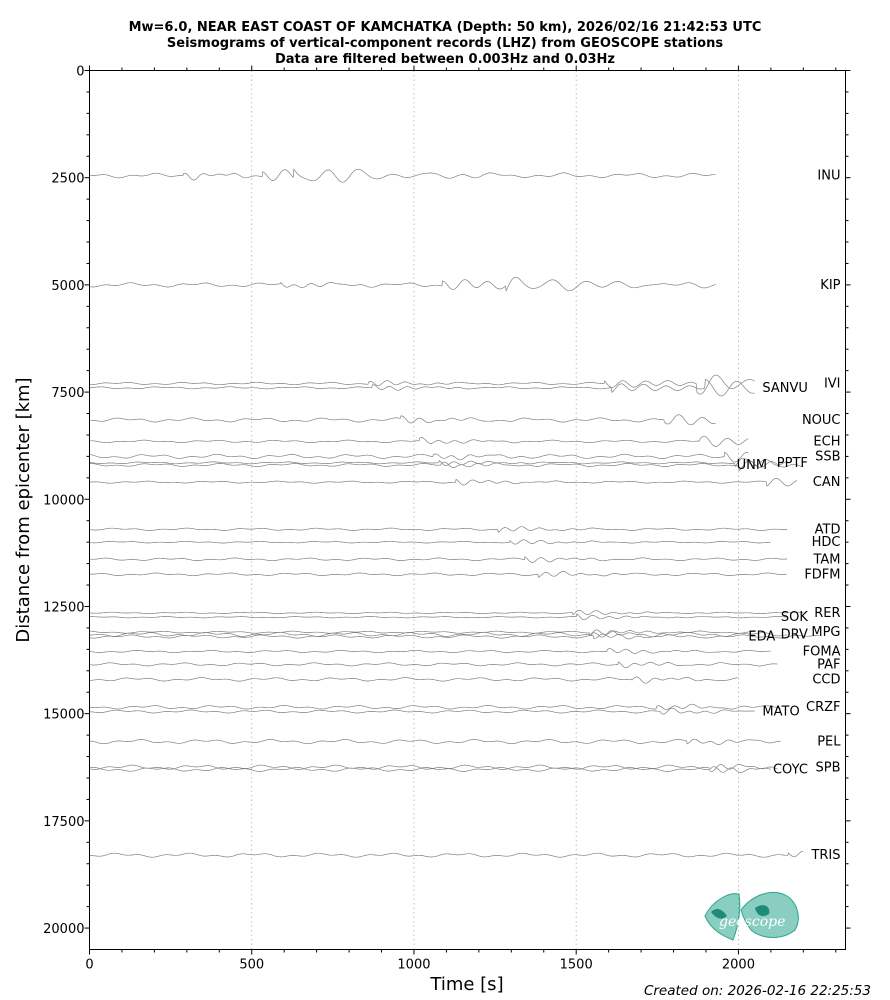 This screenshot has width=890, height=1000. Describe the element at coordinates (435, 706) in the screenshot. I see `trace-crzf` at that location.